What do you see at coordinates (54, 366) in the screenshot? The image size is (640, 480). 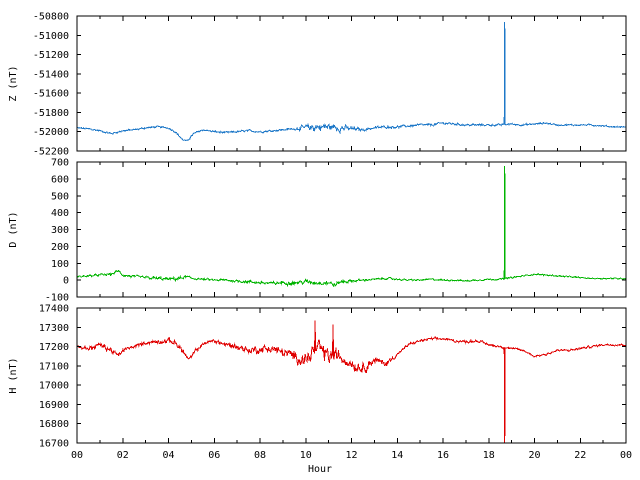 I see `y-tick-label-h: 17100` at bounding box center [54, 366].